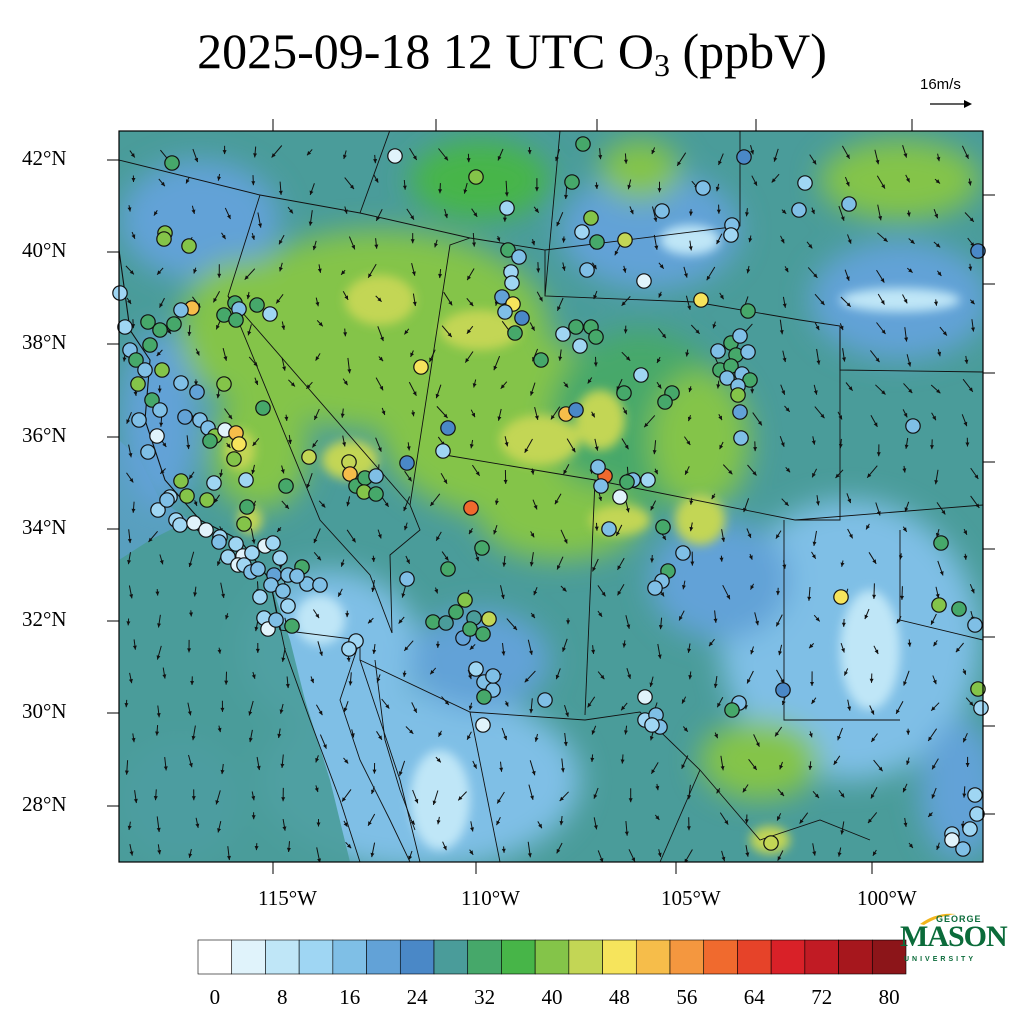 The width and height of the screenshot is (1024, 1024). Describe the element at coordinates (44, 527) in the screenshot. I see `lat-label-34: 34°N` at that location.